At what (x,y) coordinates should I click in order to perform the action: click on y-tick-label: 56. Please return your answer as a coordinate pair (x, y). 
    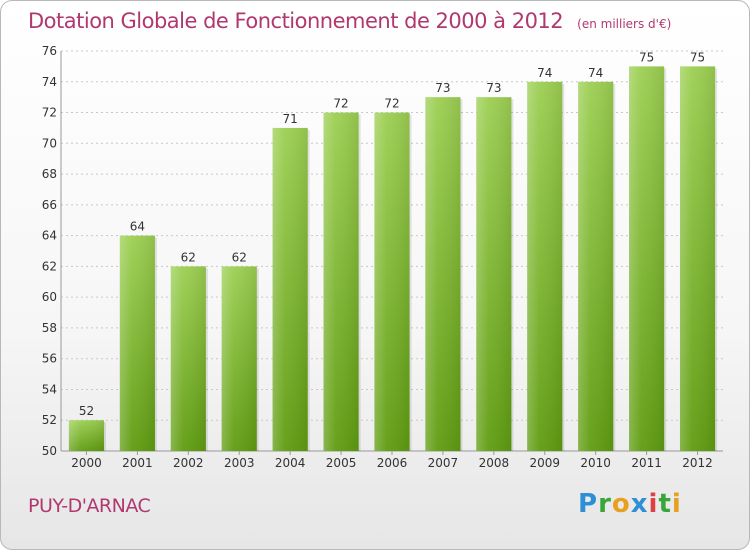
    Looking at the image, I should click on (49, 359).